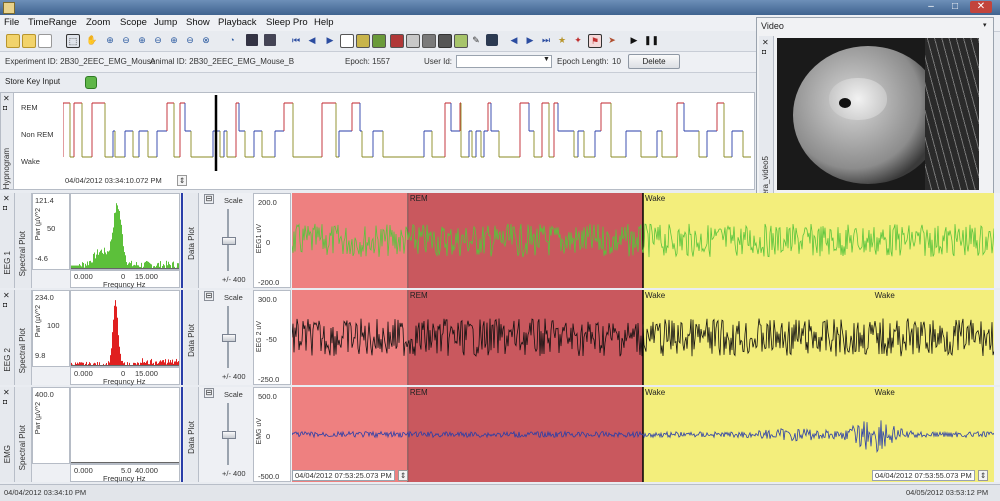 The height and width of the screenshot is (501, 1000). What do you see at coordinates (287, 22) in the screenshot?
I see `menu-sleep-pro: Sleep Pro` at bounding box center [287, 22].